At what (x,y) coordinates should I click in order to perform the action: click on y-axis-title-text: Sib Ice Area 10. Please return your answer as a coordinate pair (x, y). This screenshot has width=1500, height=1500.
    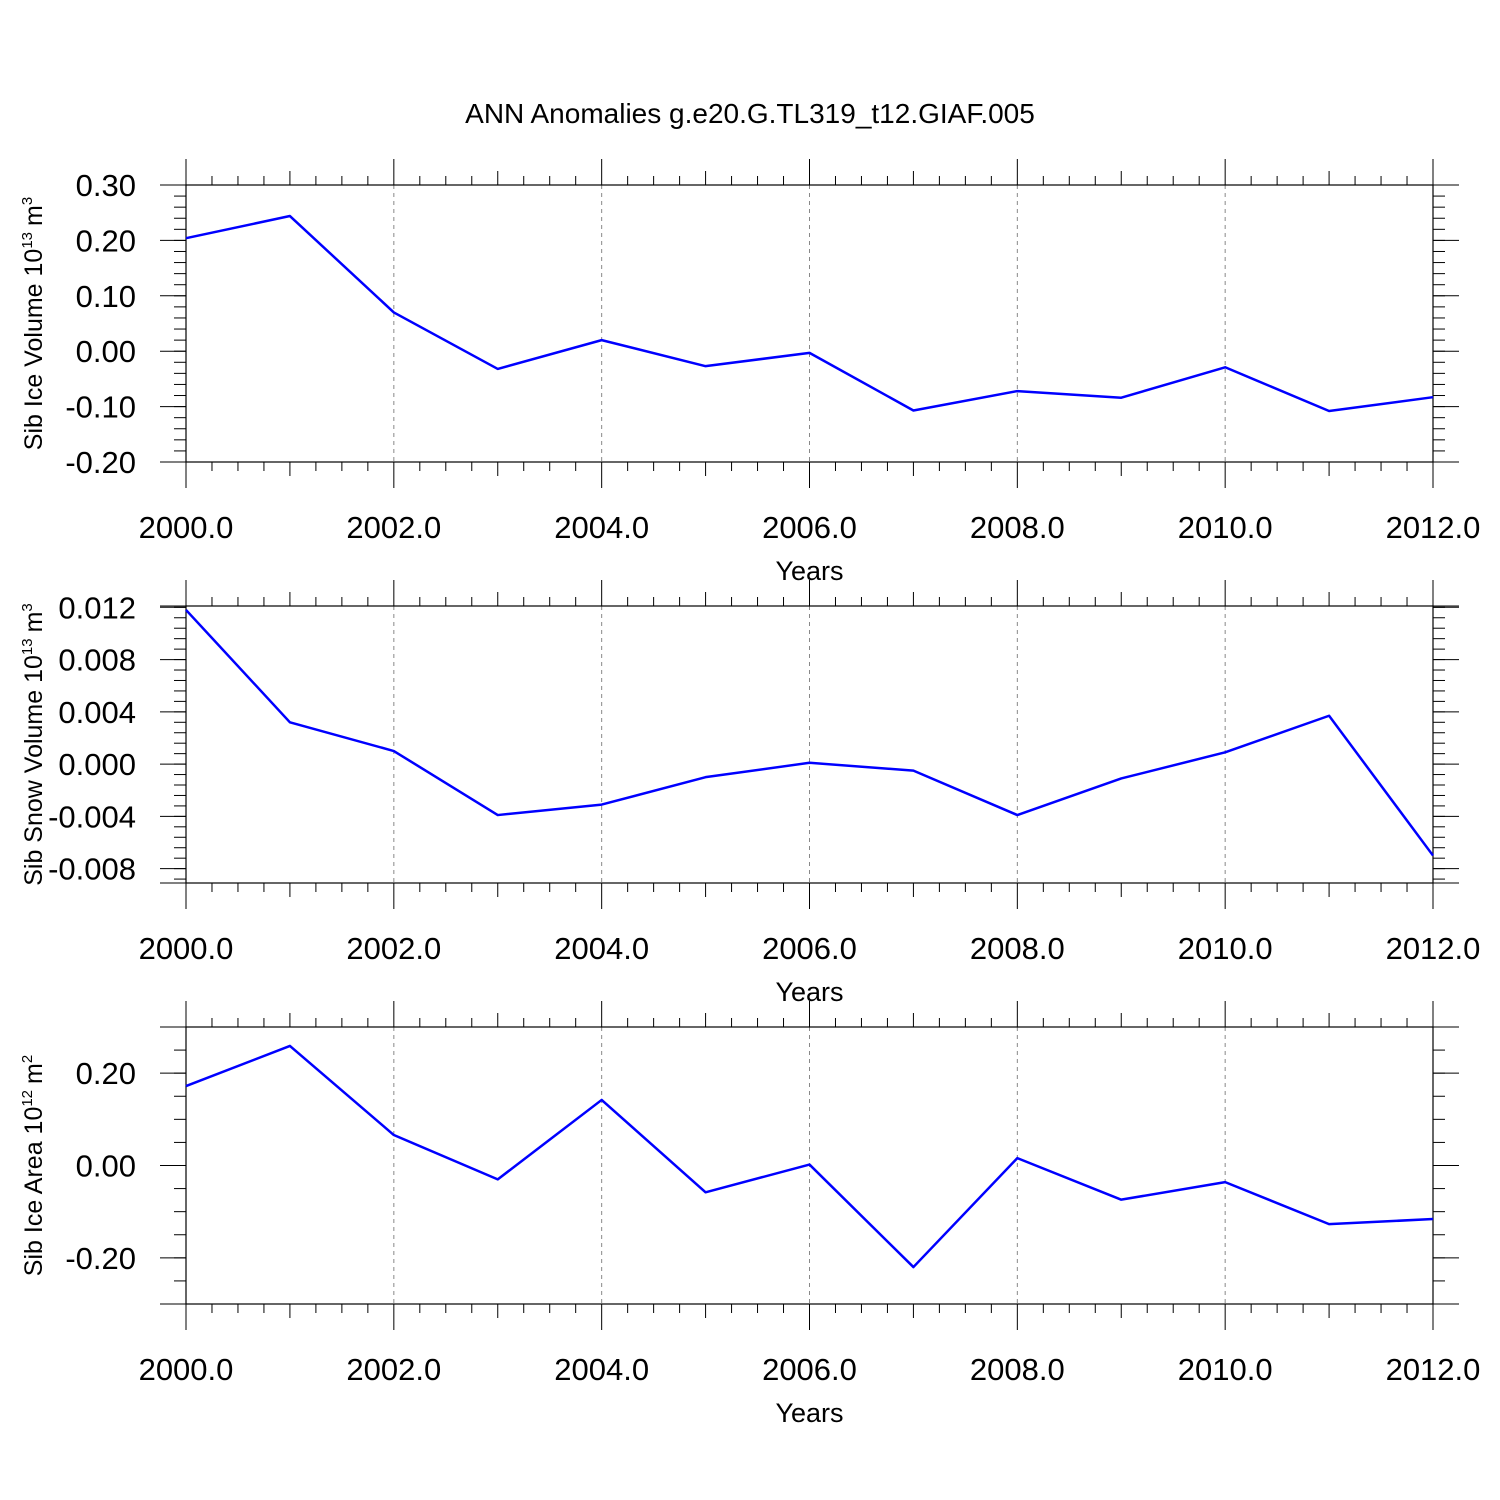
    Looking at the image, I should click on (34, 1192).